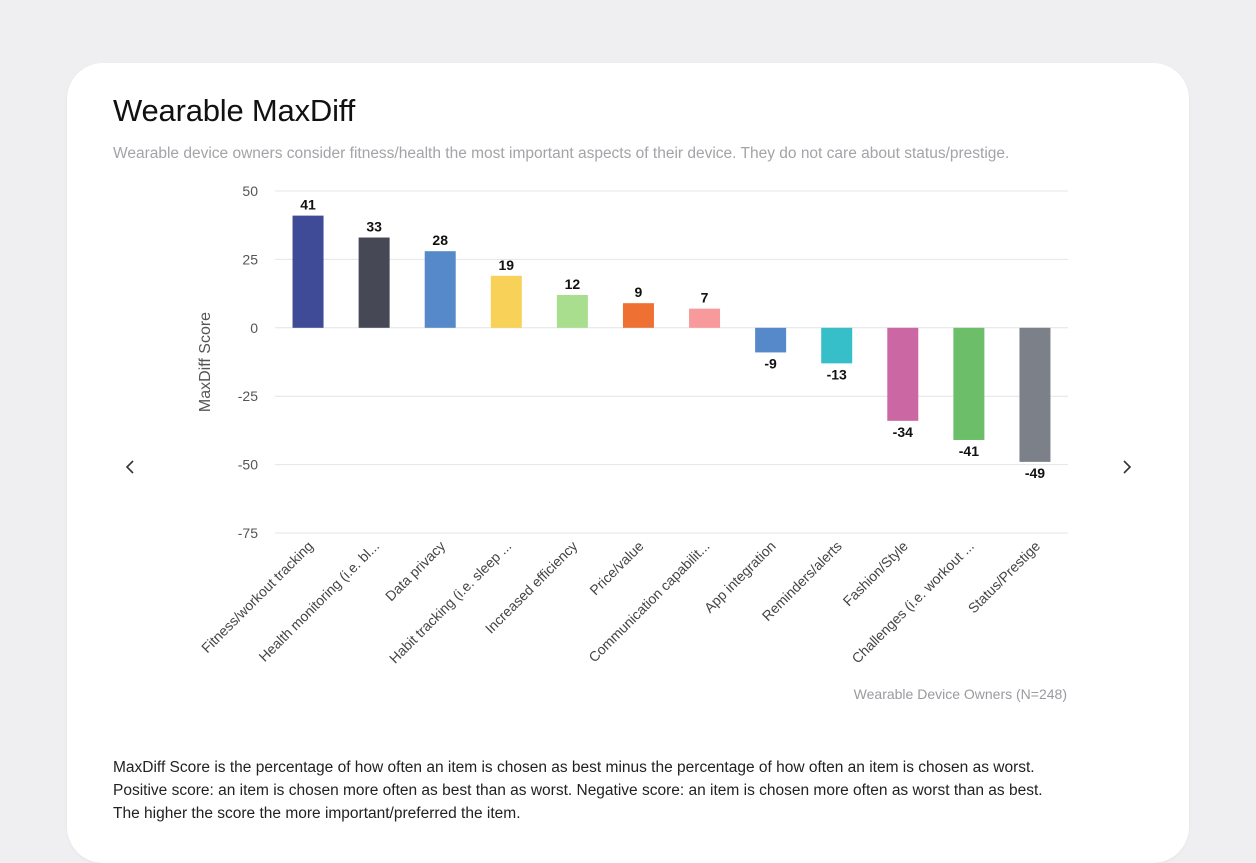 This screenshot has height=863, width=1256. Describe the element at coordinates (250, 259) in the screenshot. I see `y-tick-label: 25` at that location.